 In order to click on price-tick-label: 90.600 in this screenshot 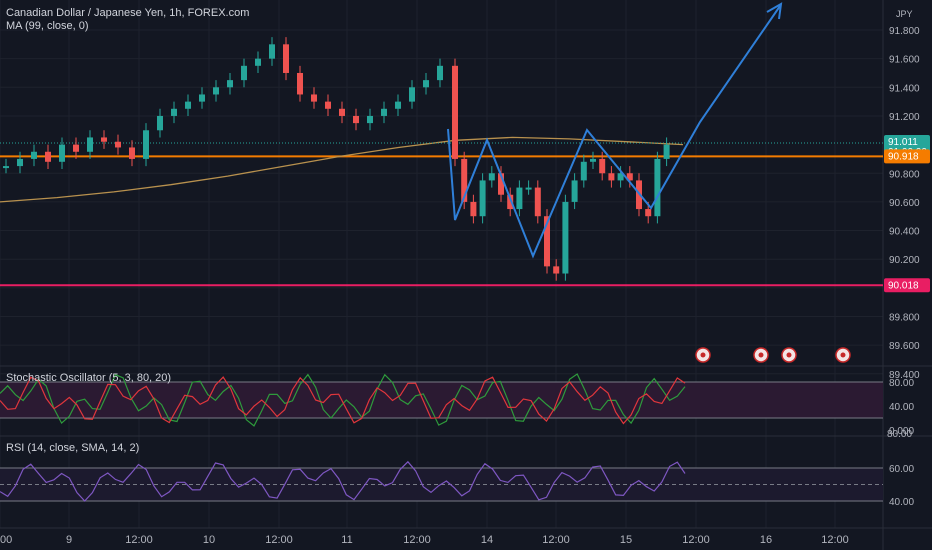, I will do `click(904, 203)`.